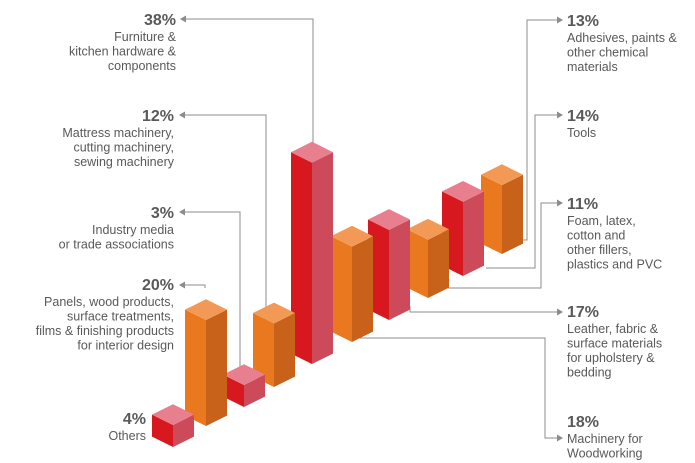 The image size is (695, 463). I want to click on category-name-line: surface materials, so click(614, 344).